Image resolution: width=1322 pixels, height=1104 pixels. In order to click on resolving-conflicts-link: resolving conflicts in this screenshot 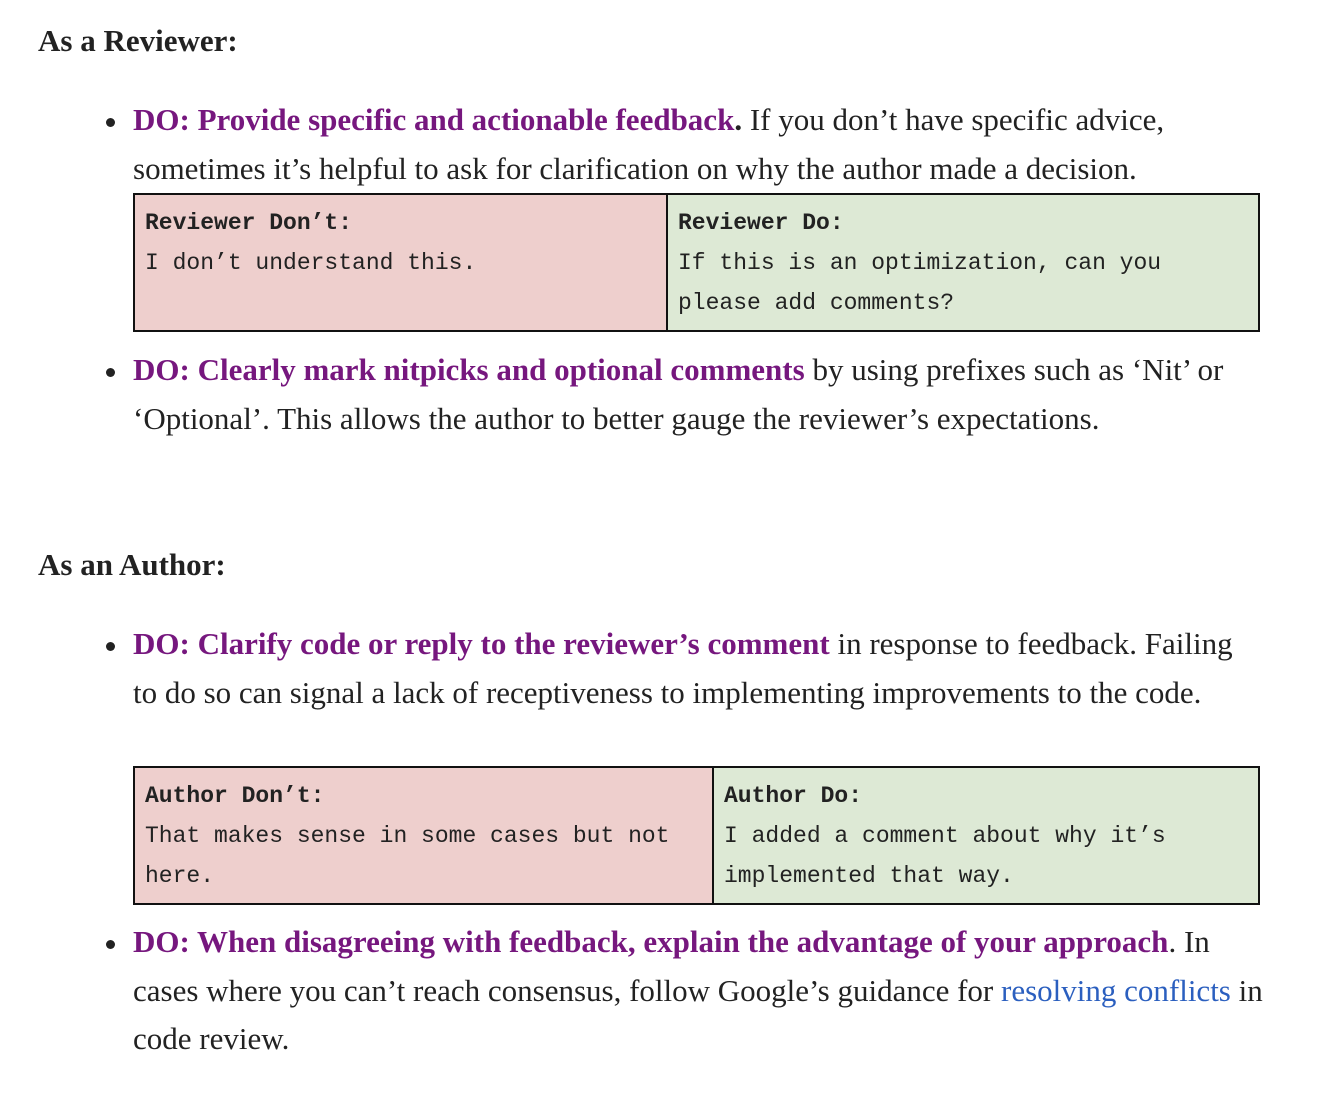, I will do `click(1116, 990)`.